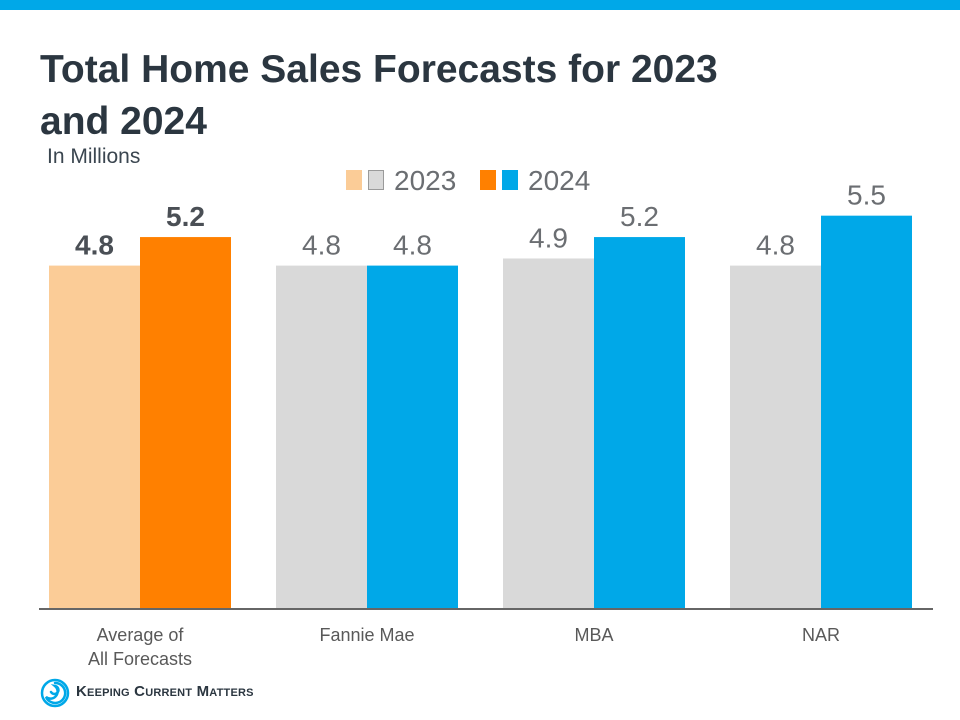 Image resolution: width=960 pixels, height=720 pixels. I want to click on data-label-average-of-all-forecasts-2024: 5.2, so click(185, 216).